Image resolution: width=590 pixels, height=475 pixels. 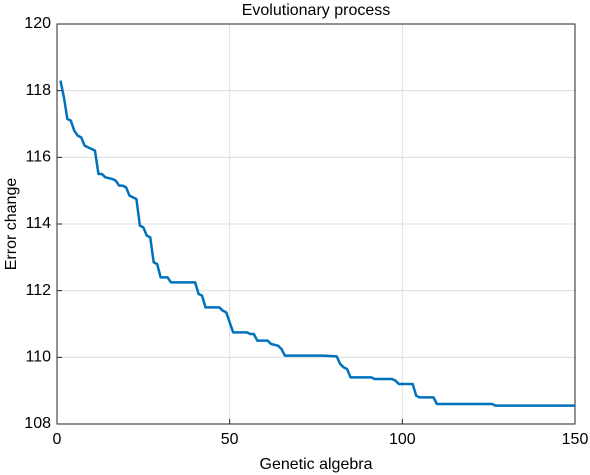 I want to click on chart-title: Evolutionary process, so click(x=316, y=10).